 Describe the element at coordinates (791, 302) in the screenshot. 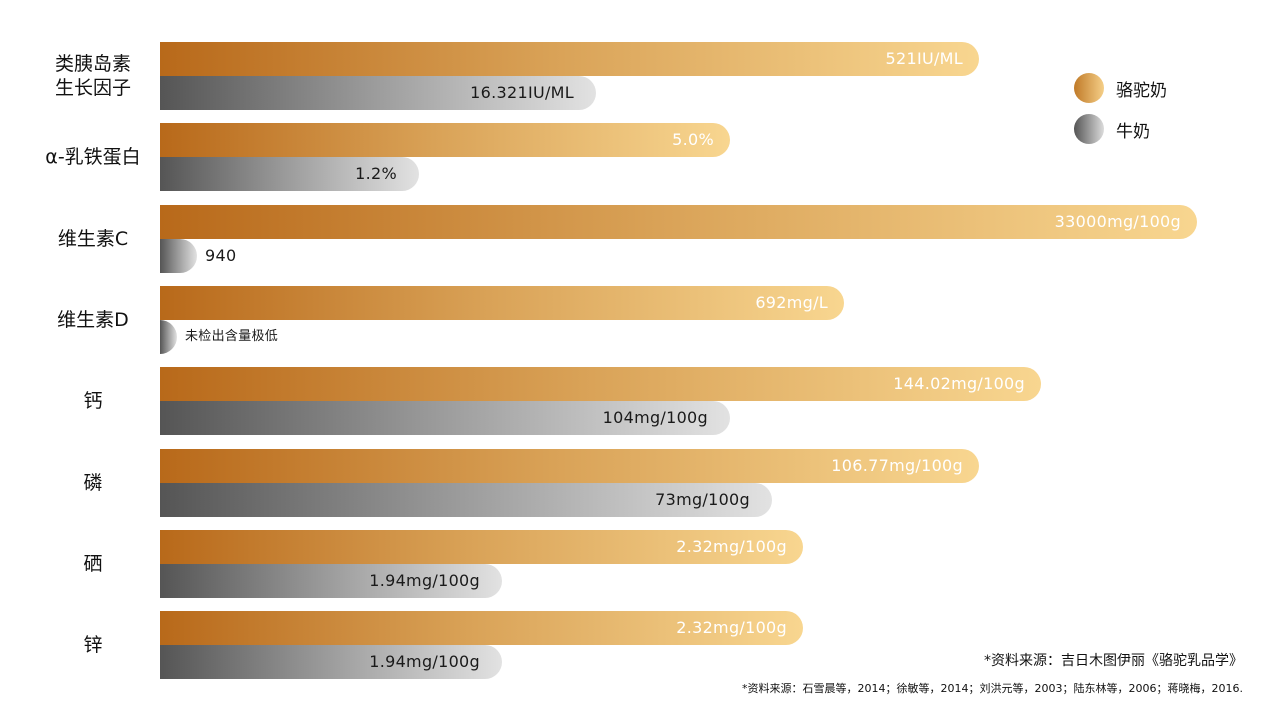

I see `camel-value-label: 692mg/L` at that location.